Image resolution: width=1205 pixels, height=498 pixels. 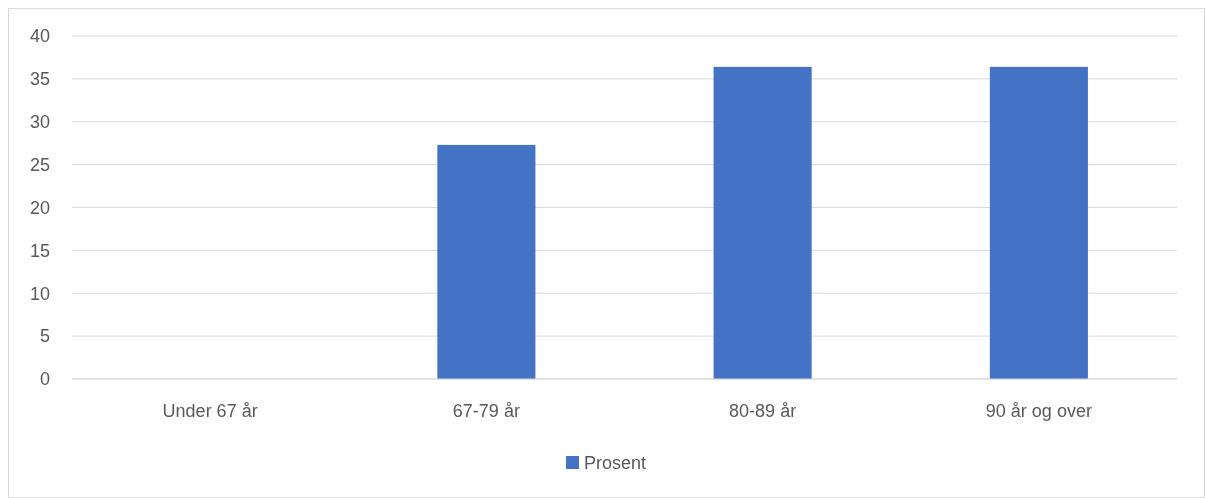 What do you see at coordinates (39, 164) in the screenshot?
I see `y-tick-label: 25` at bounding box center [39, 164].